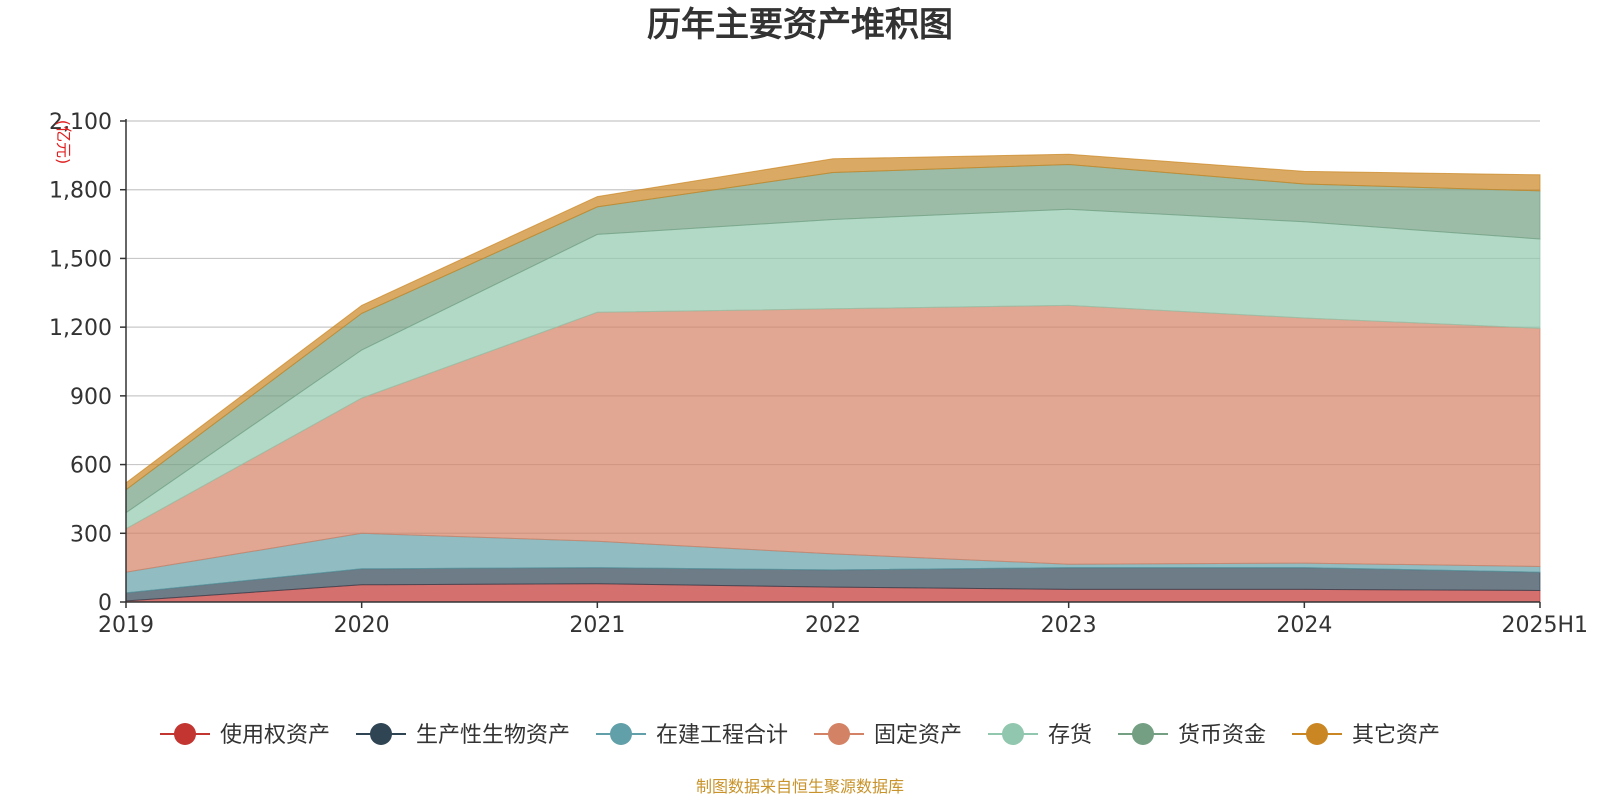 Image resolution: width=1600 pixels, height=800 pixels. I want to click on legend-label: 使用权资产, so click(275, 735).